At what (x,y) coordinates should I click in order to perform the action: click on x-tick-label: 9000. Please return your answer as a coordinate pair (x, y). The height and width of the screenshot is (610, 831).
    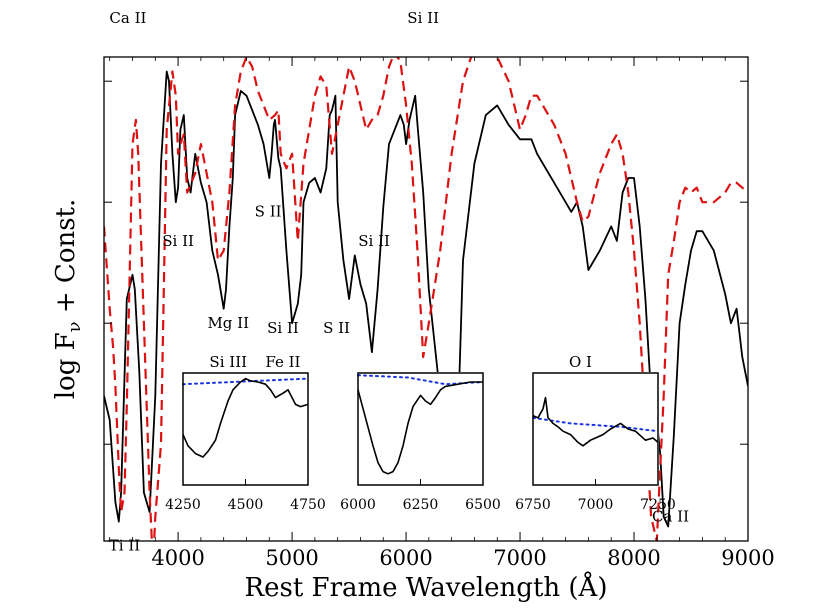
    Looking at the image, I should click on (747, 558).